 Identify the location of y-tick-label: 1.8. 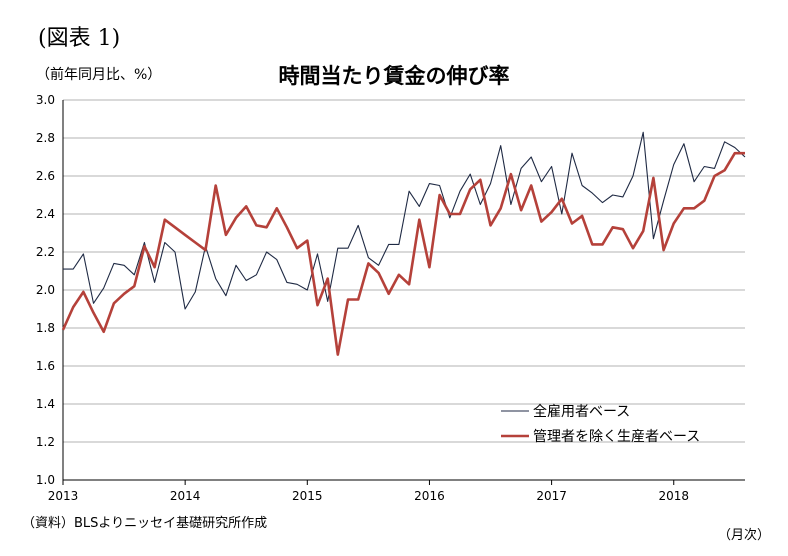
(45, 328).